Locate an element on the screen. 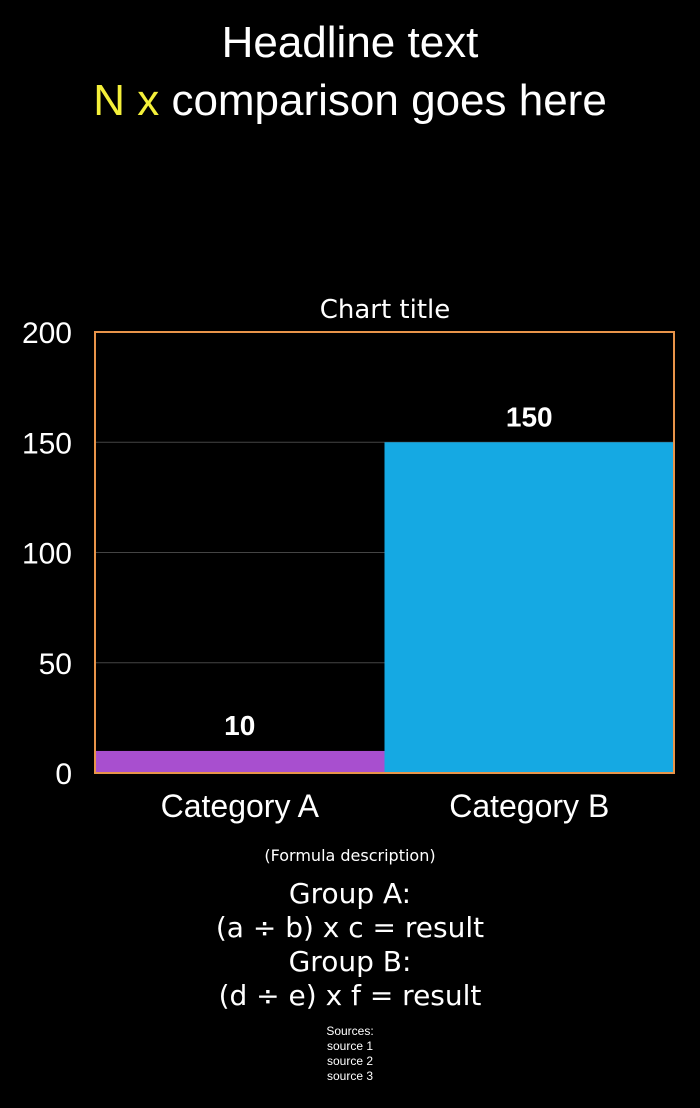 The image size is (700, 1108). y-tick-label: 0 is located at coordinates (63, 774).